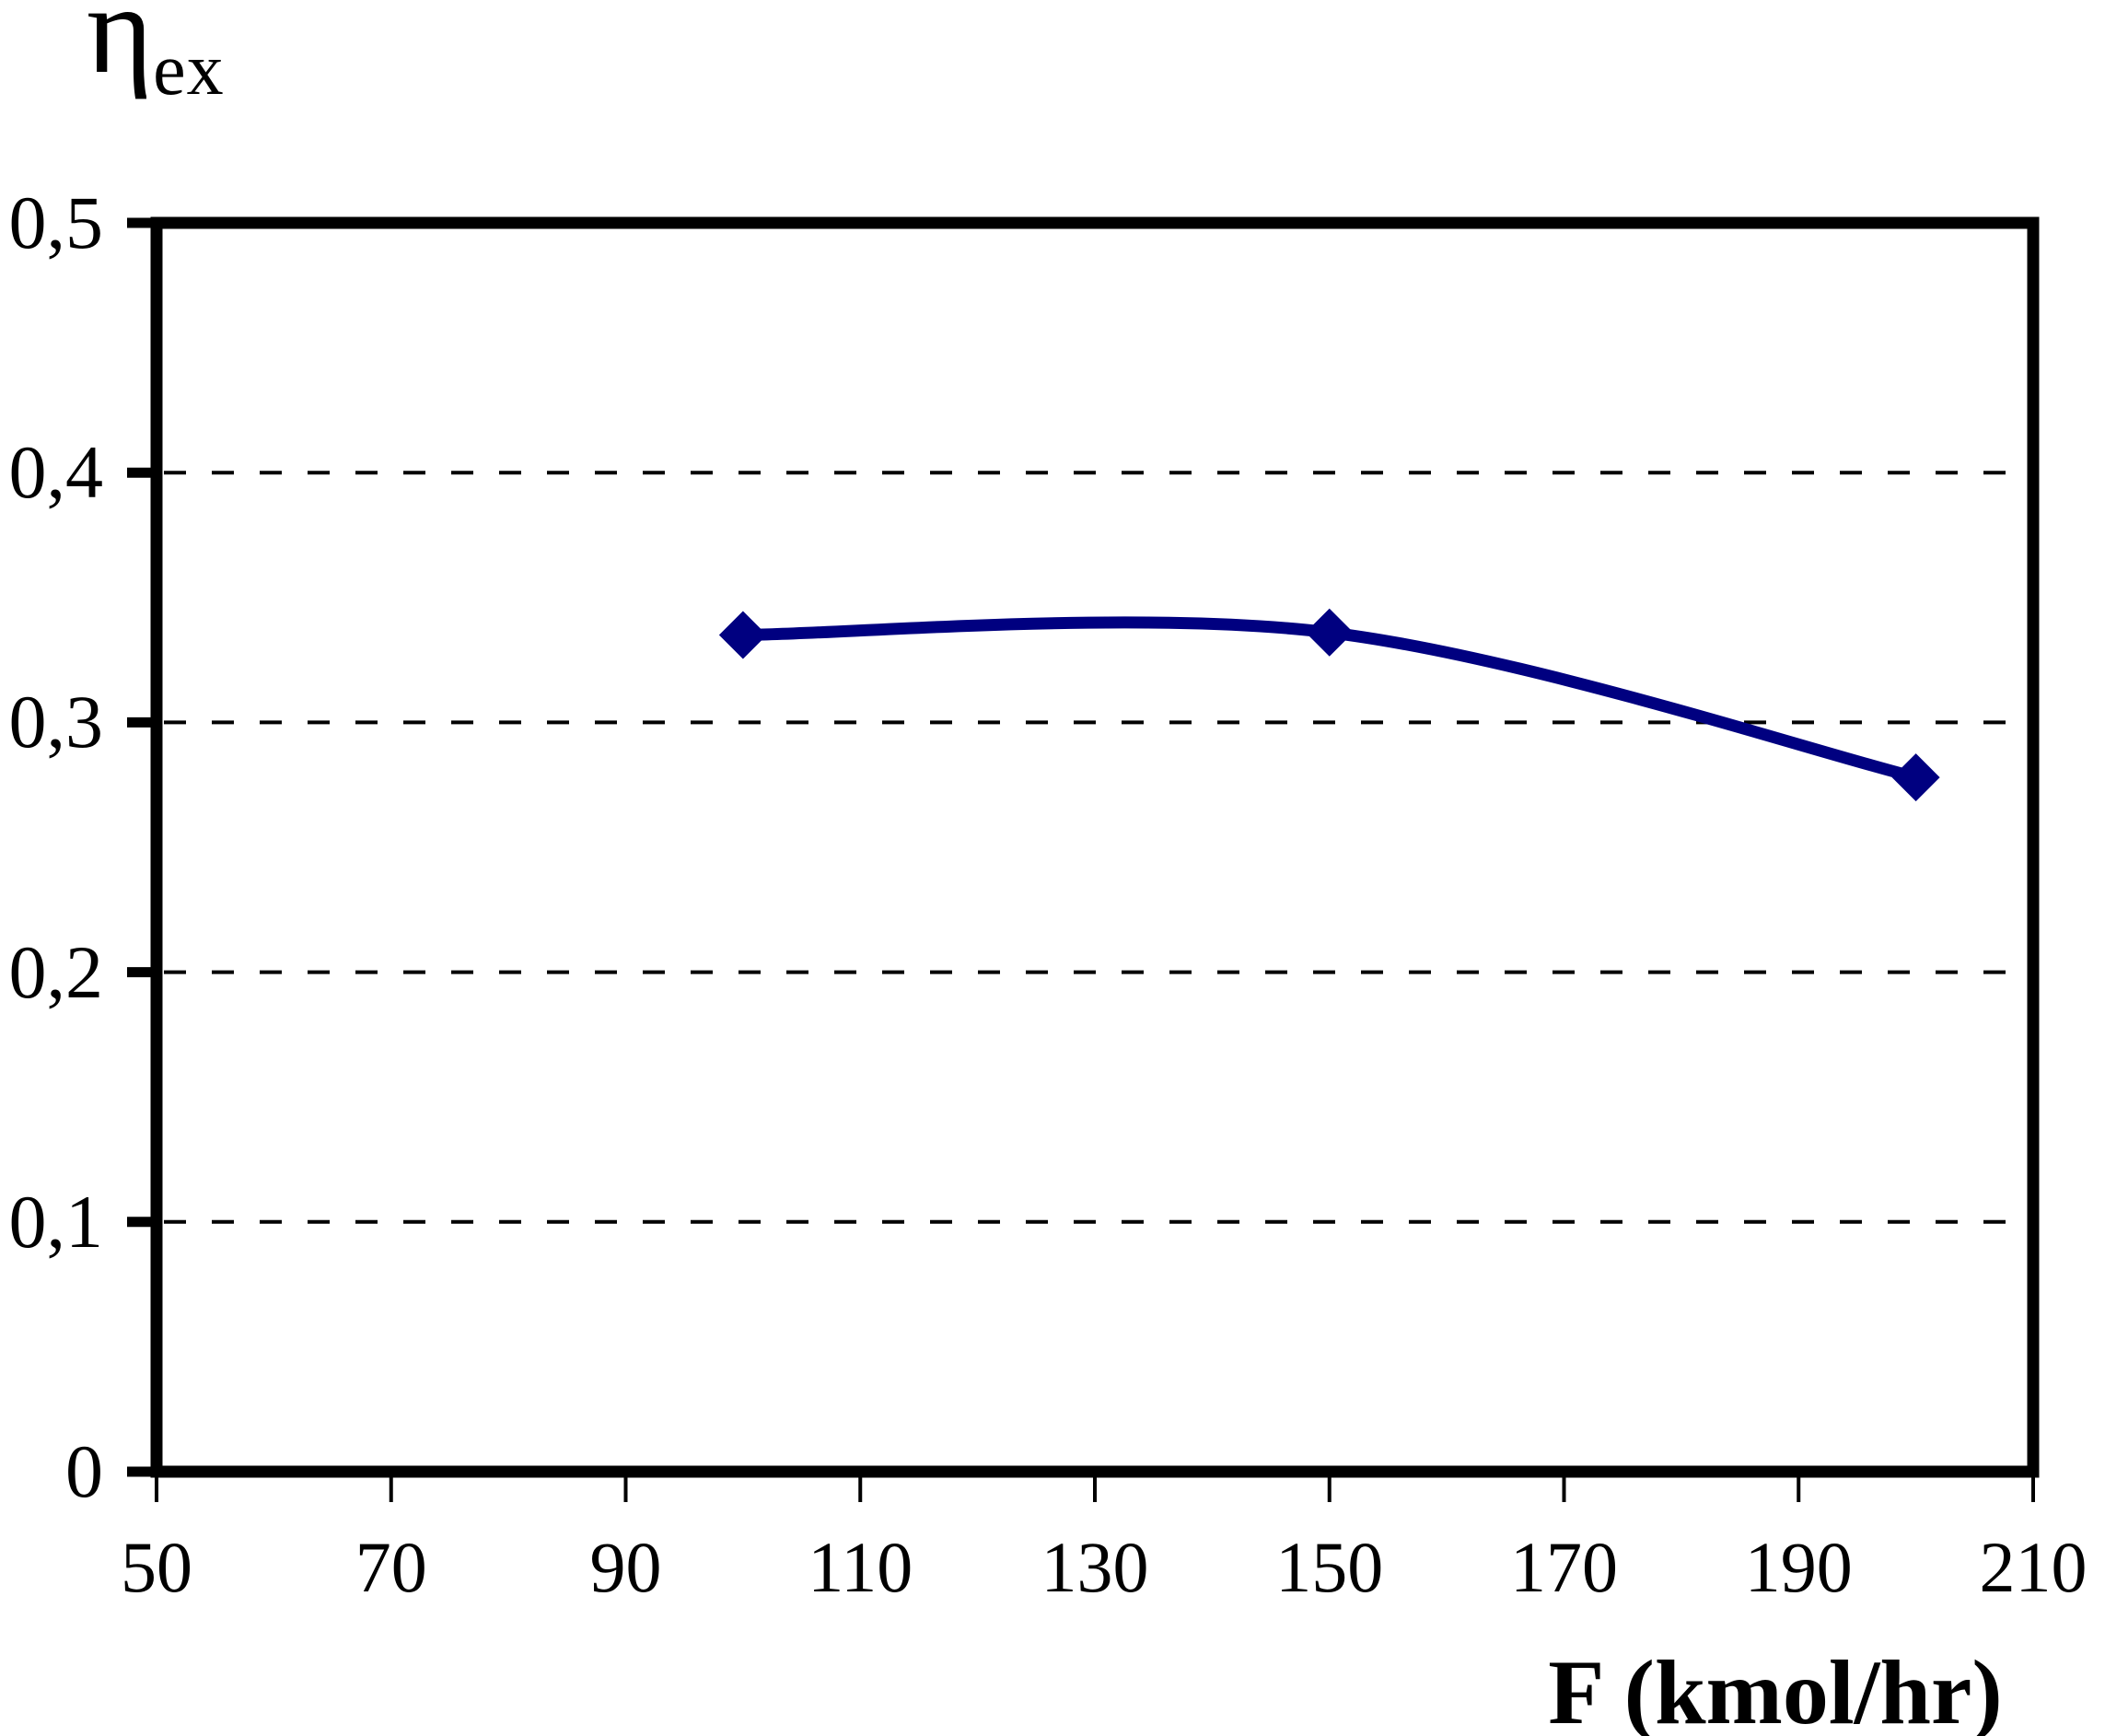  What do you see at coordinates (156, 1567) in the screenshot?
I see `x-tick-label: 50` at bounding box center [156, 1567].